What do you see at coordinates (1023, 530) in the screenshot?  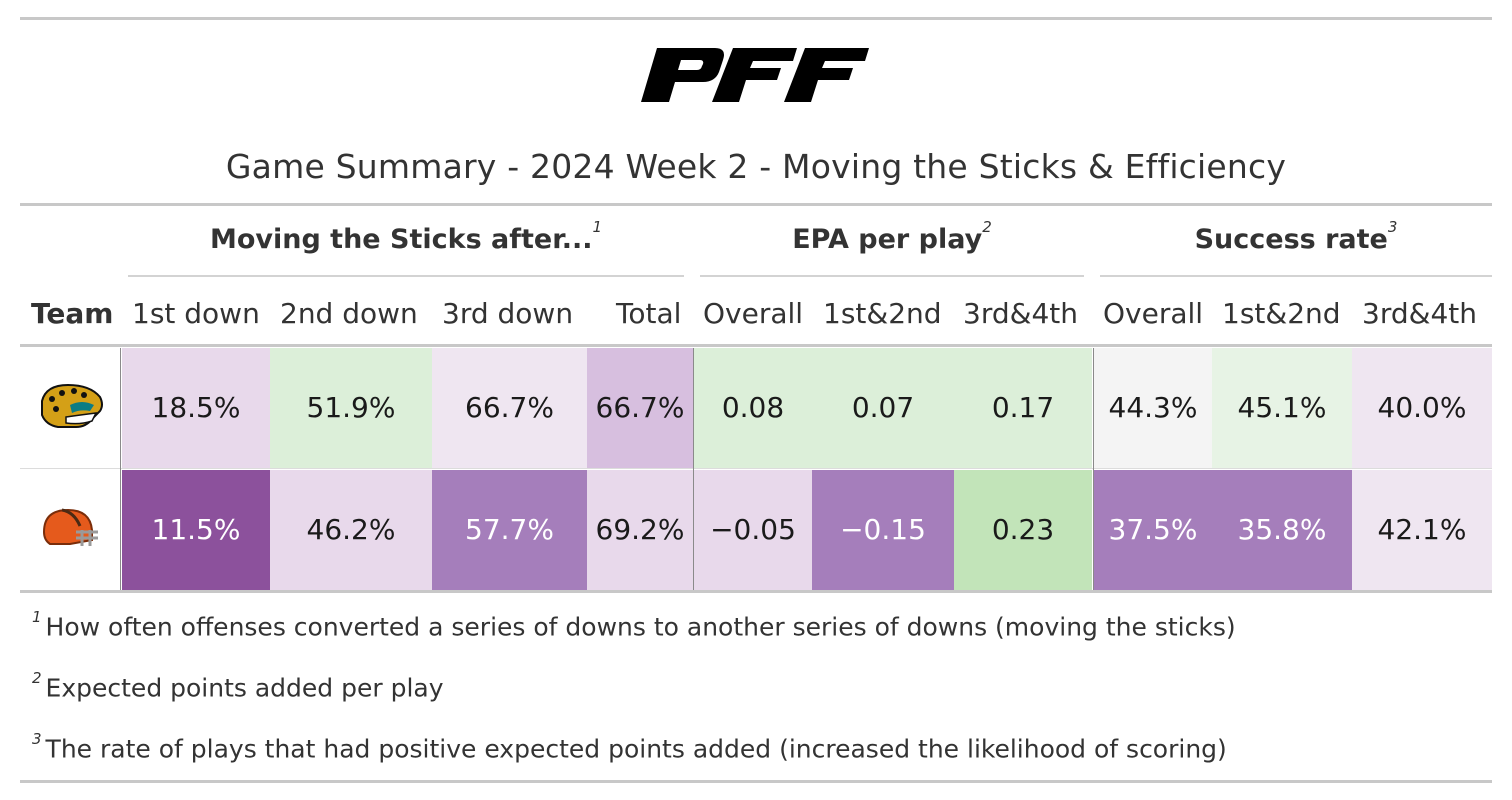 I see `data-cell: 0.23` at bounding box center [1023, 530].